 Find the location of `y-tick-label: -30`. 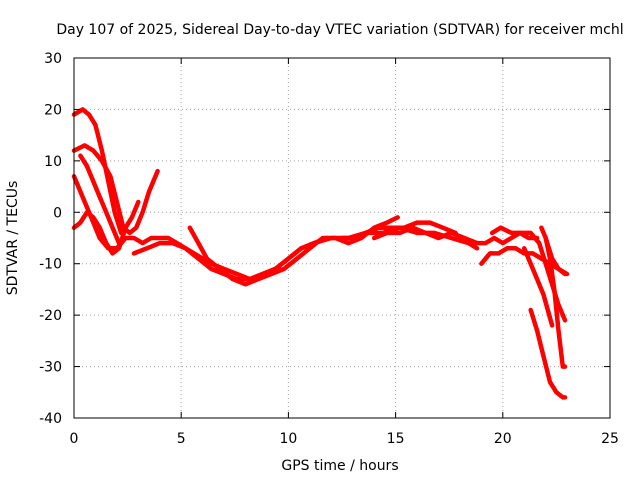

y-tick-label: -30 is located at coordinates (50, 368).